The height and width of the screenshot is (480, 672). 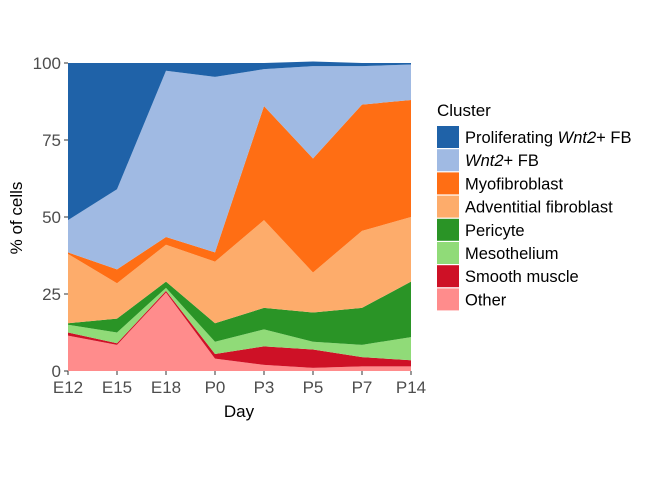 What do you see at coordinates (239, 313) in the screenshot?
I see `area-pericyte` at bounding box center [239, 313].